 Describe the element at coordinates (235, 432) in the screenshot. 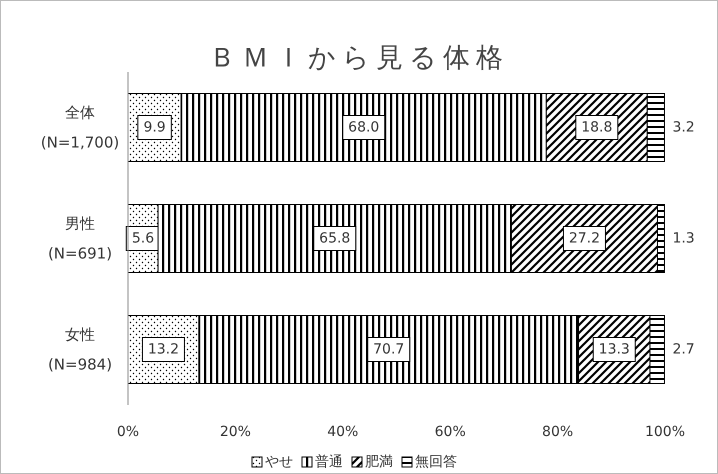

I see `x-tick-label: 20%` at that location.